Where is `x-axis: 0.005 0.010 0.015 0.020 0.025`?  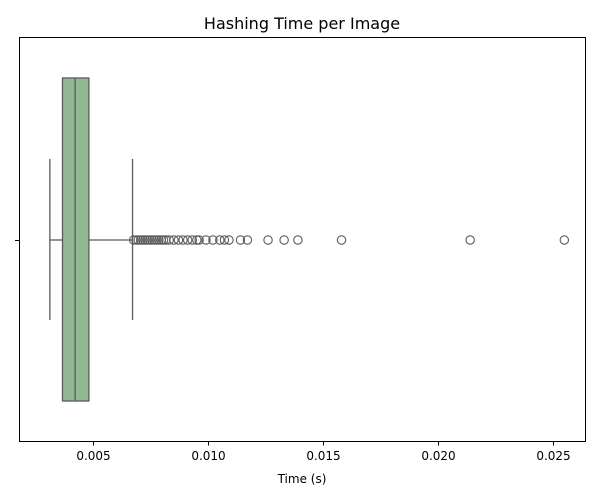
x-axis: 0.005 0.010 0.015 0.020 0.025 is located at coordinates (323, 452).